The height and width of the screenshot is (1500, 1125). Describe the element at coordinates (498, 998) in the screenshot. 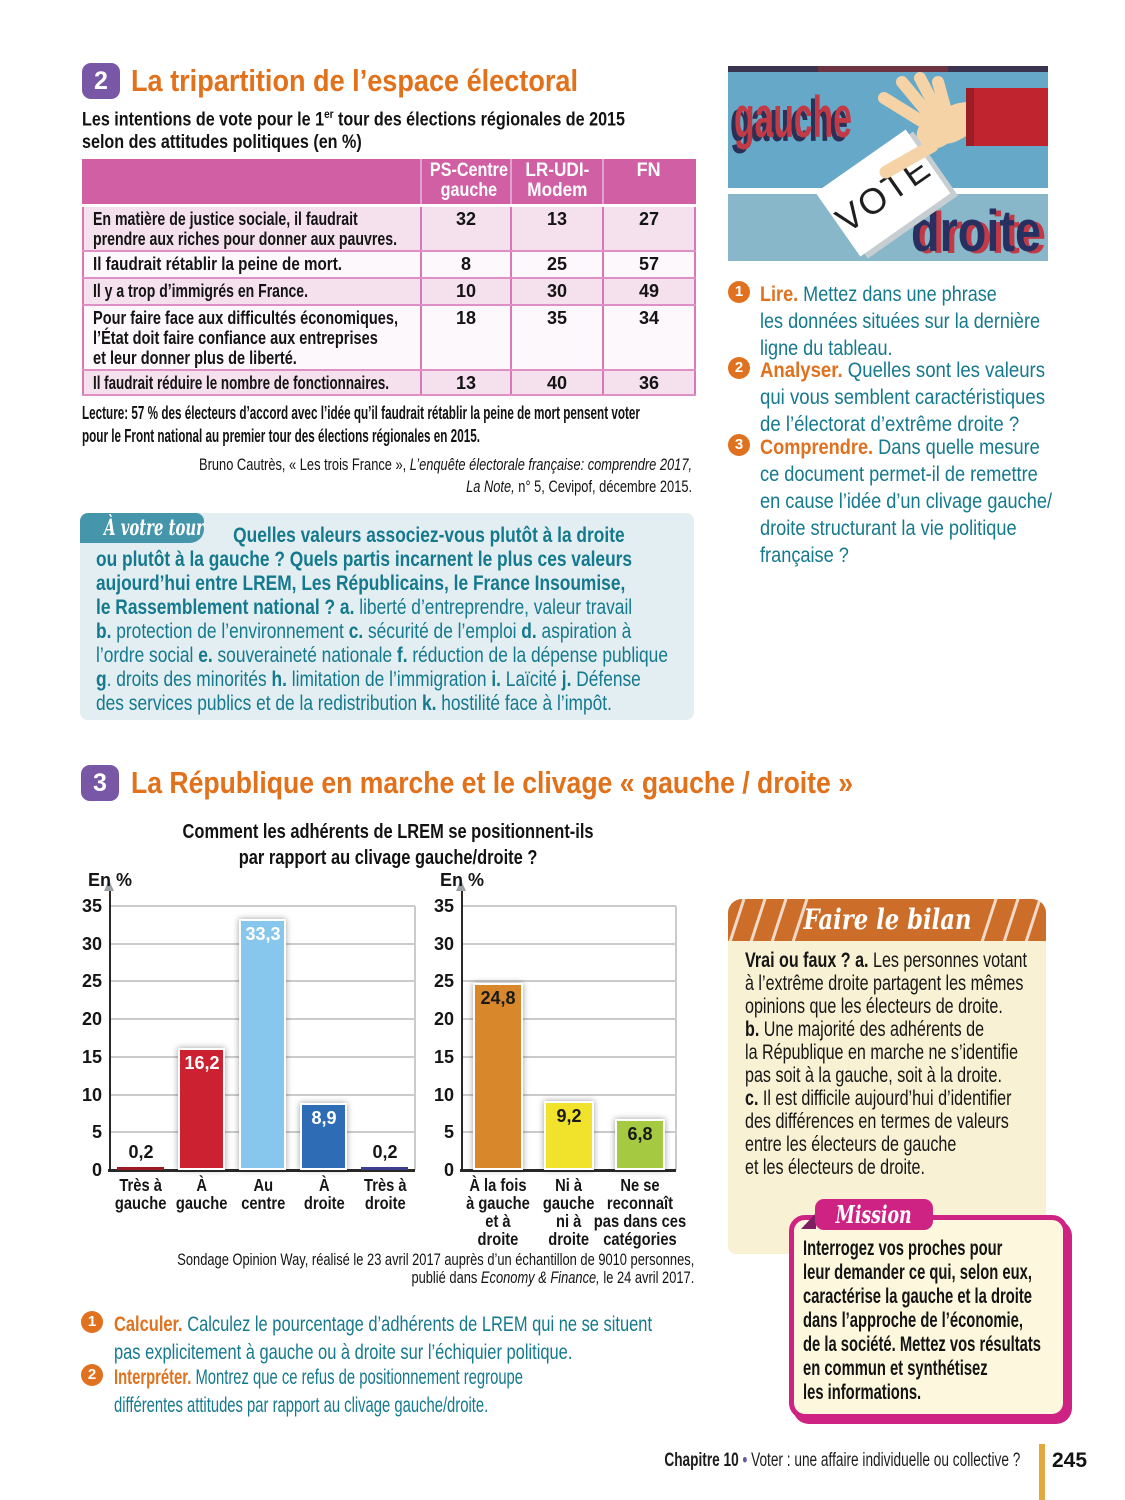

I see `bar-value-label: 24,8` at that location.